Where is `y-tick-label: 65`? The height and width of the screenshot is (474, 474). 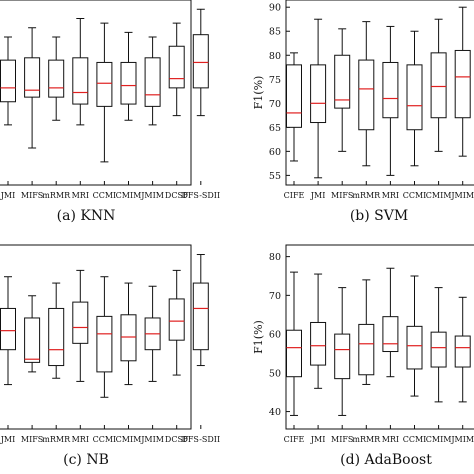
y-tick-label: 65 is located at coordinates (275, 128).